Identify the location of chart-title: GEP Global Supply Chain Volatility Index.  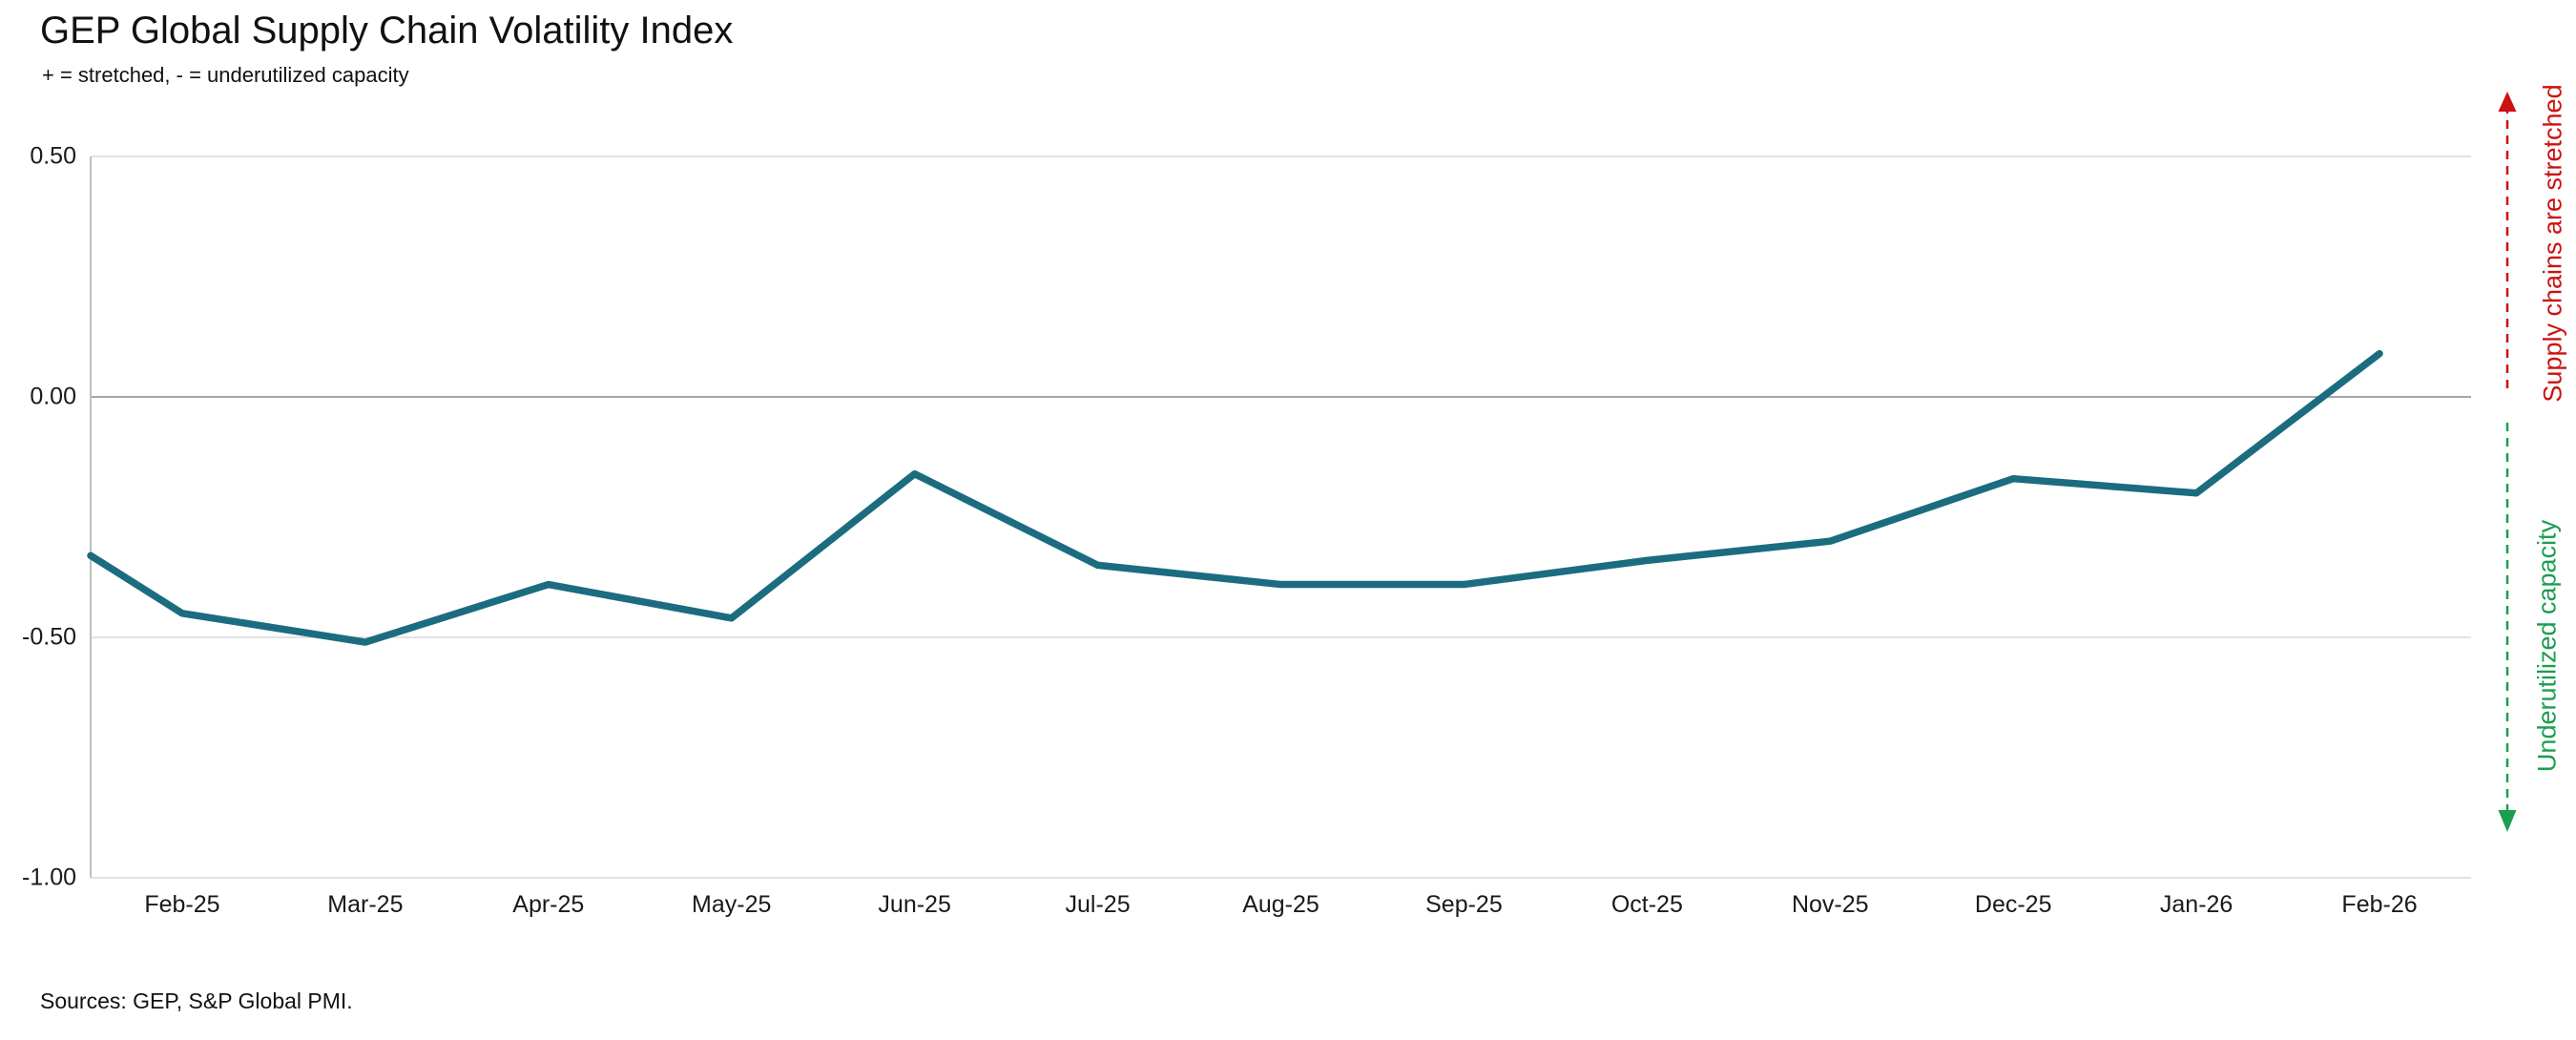
(387, 31).